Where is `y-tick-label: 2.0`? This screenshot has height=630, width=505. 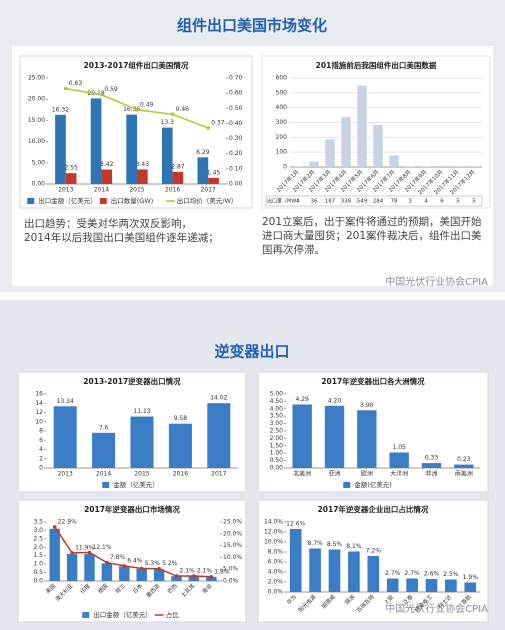 y-tick-label: 2.0 is located at coordinates (38, 547).